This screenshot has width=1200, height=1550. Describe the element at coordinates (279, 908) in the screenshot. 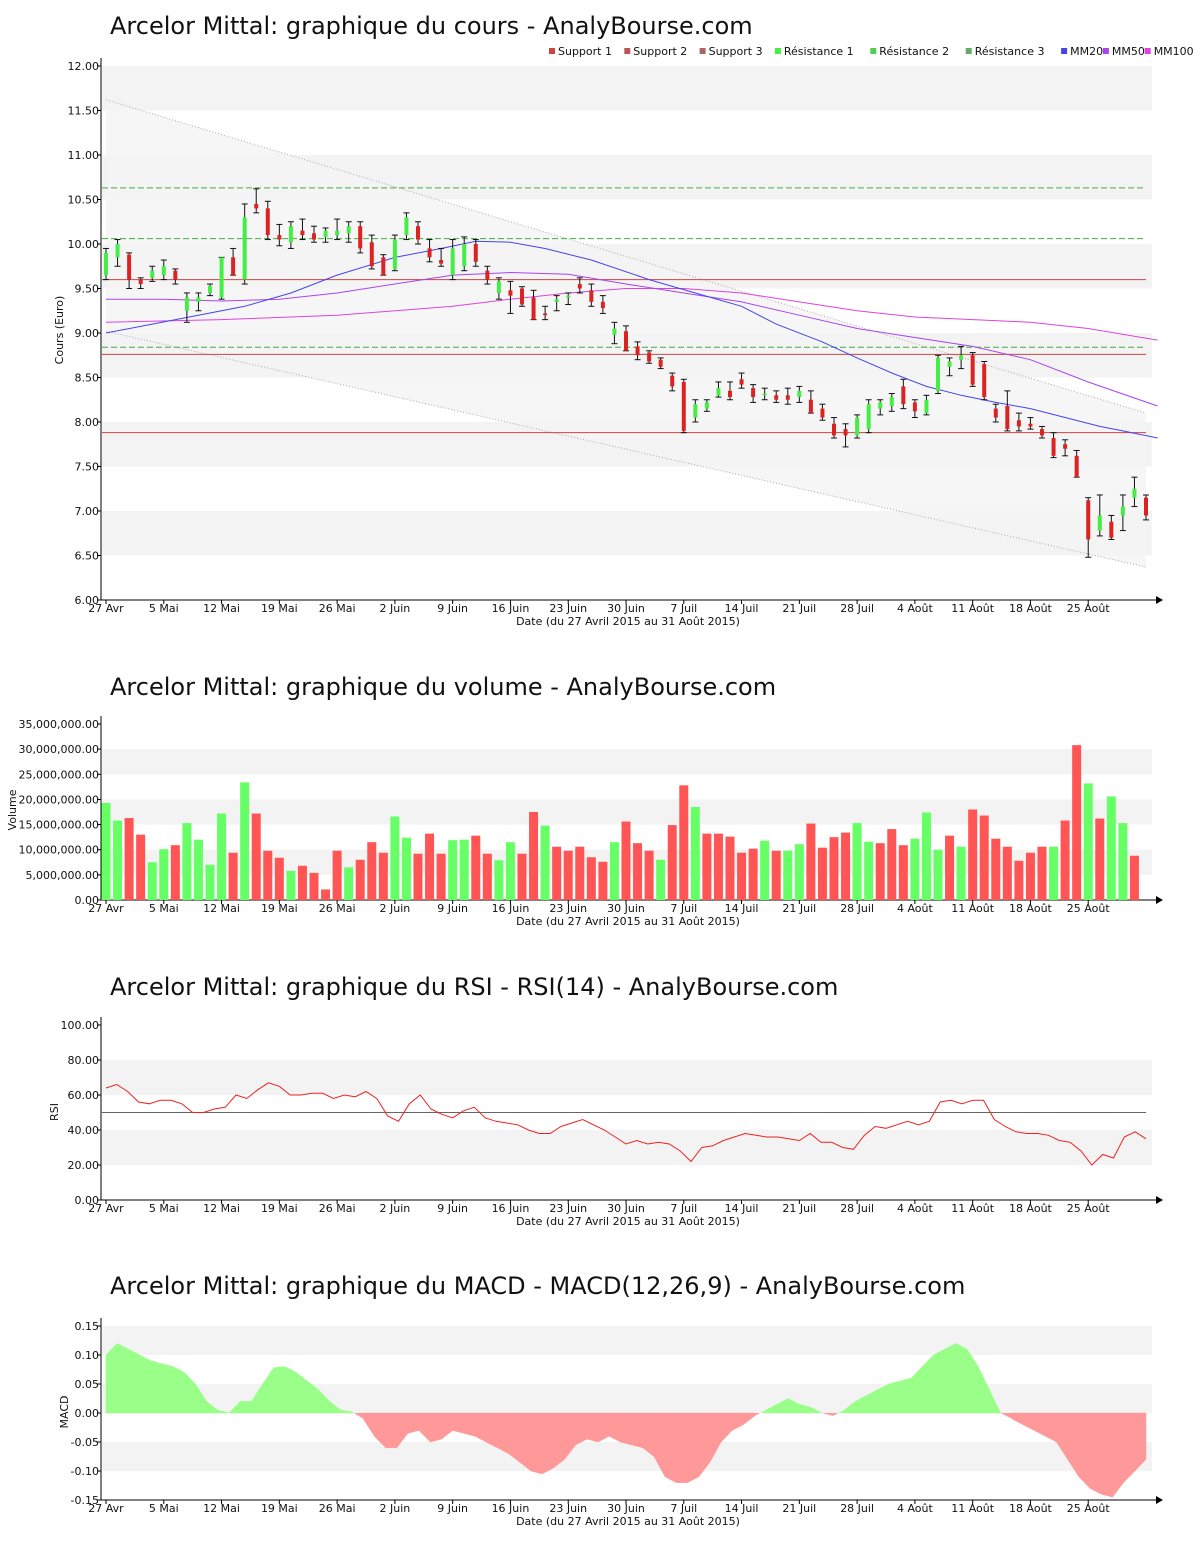

I see `volume-x-tick-label: 19 Mai` at that location.